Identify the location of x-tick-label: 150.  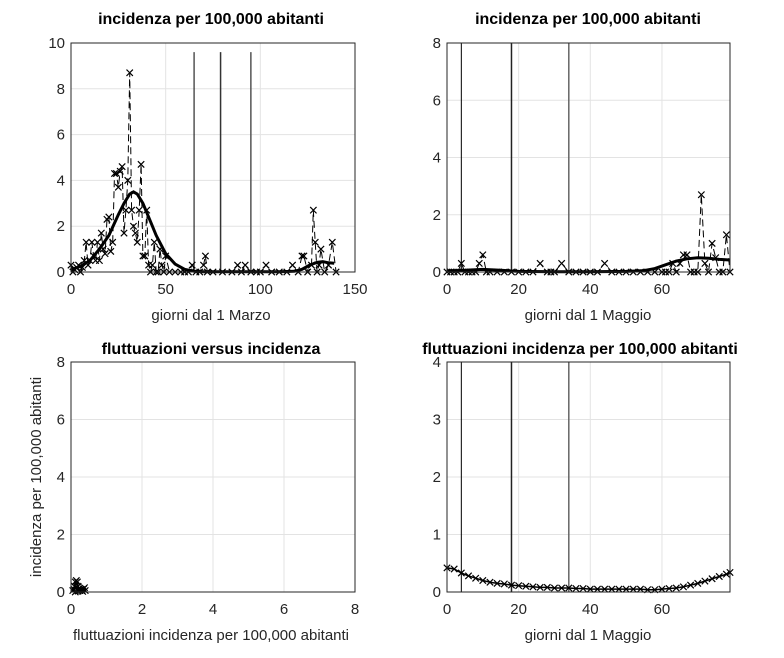
(354, 289).